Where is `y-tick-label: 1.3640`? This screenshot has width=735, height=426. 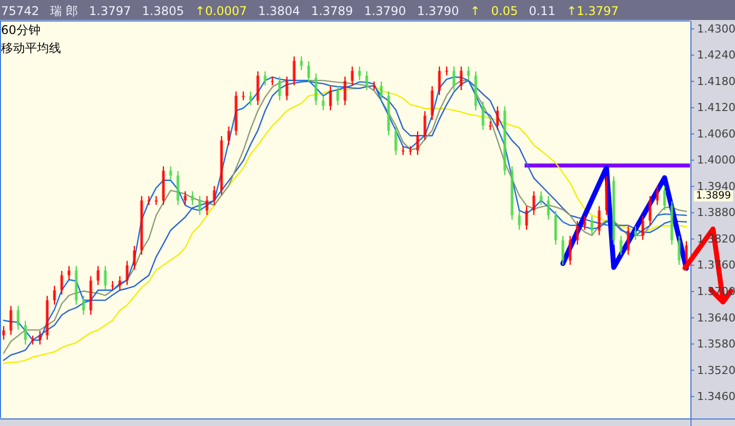
y-tick-label: 1.3640 is located at coordinates (716, 317).